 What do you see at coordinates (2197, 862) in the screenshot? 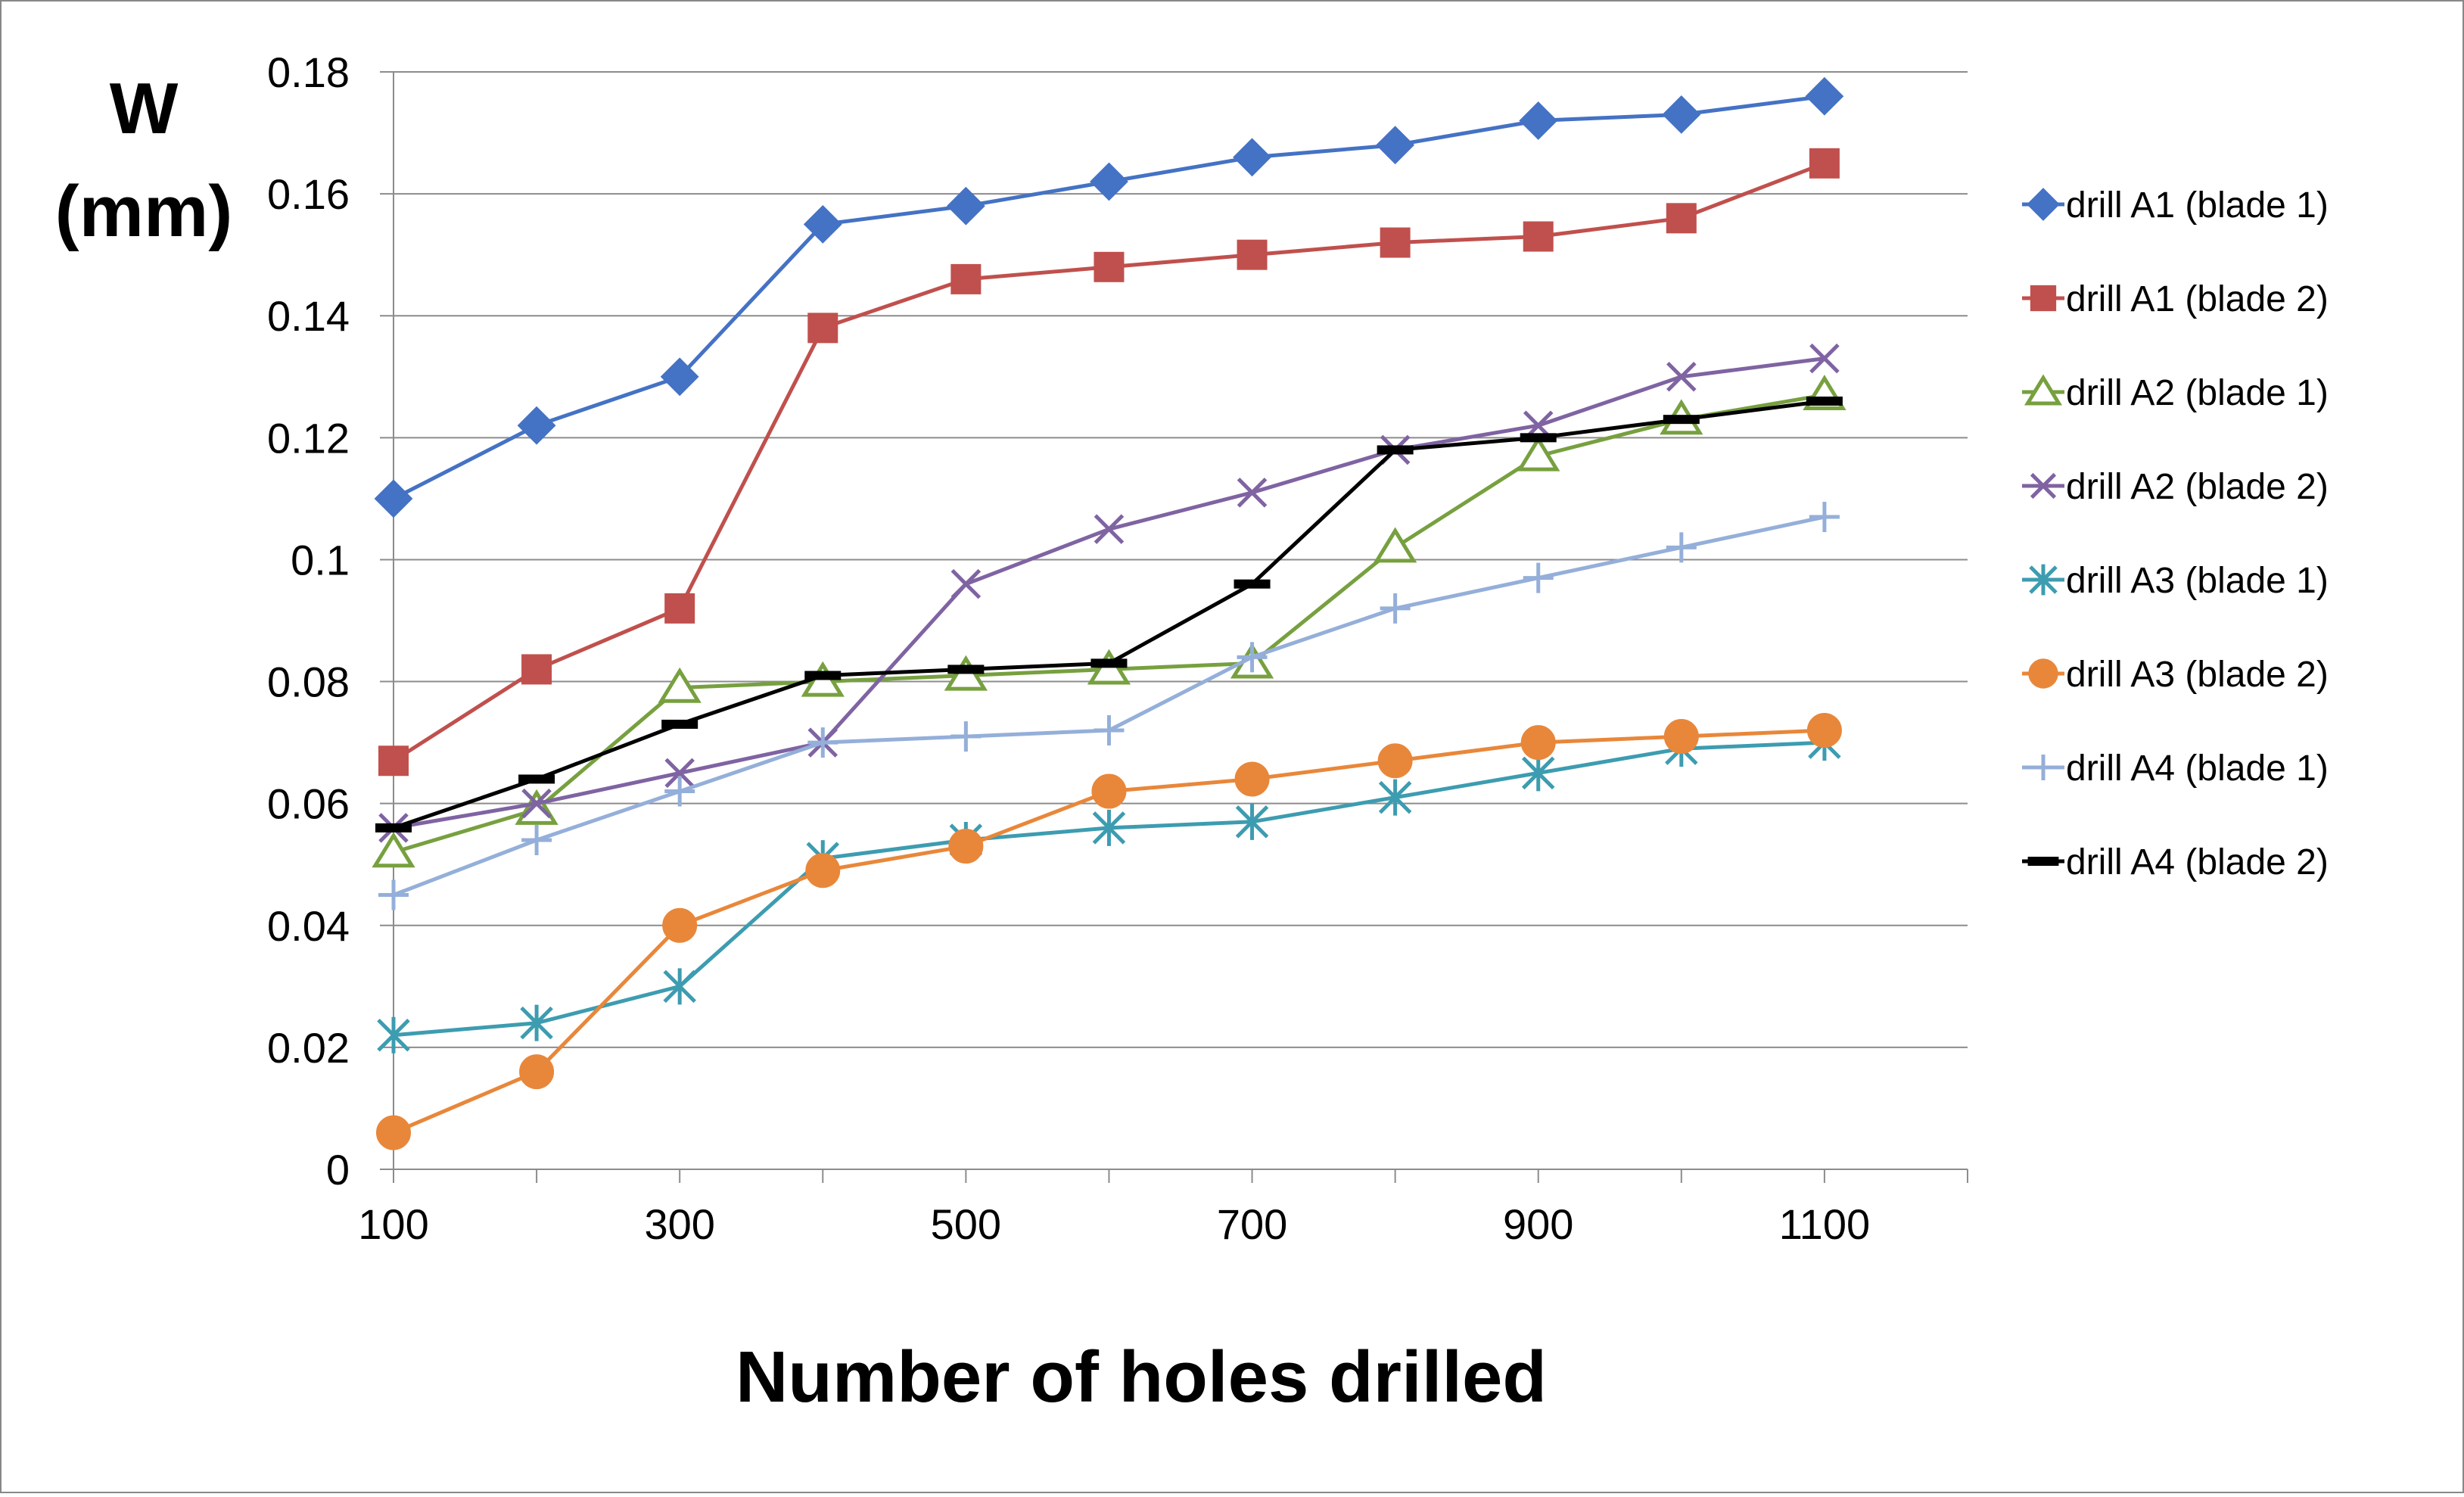
I see `legend-label: drill A4 (blade 2)` at bounding box center [2197, 862].